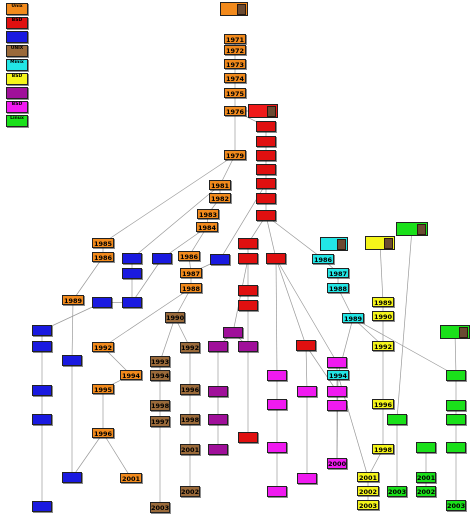  What do you see at coordinates (207, 227) in the screenshot?
I see `node-o1984: 1984` at bounding box center [207, 227].